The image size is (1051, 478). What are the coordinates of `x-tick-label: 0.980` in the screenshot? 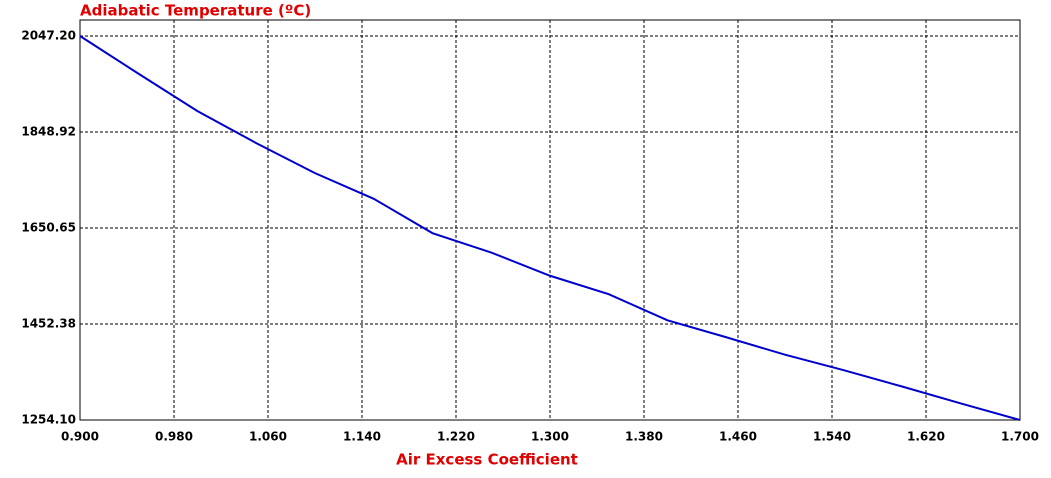 It's located at (174, 437).